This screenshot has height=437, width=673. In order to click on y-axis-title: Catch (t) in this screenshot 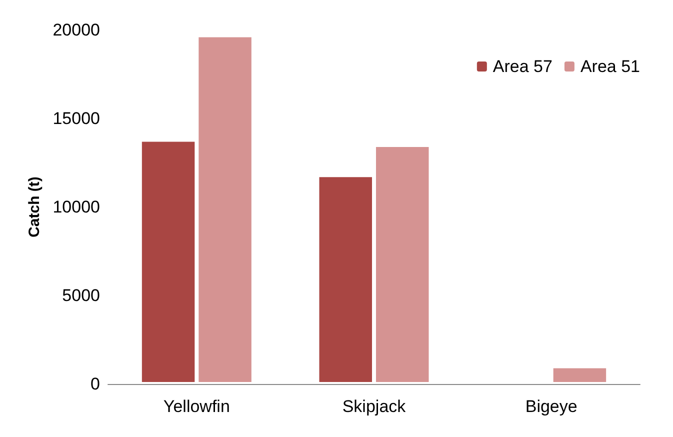, I will do `click(34, 207)`.